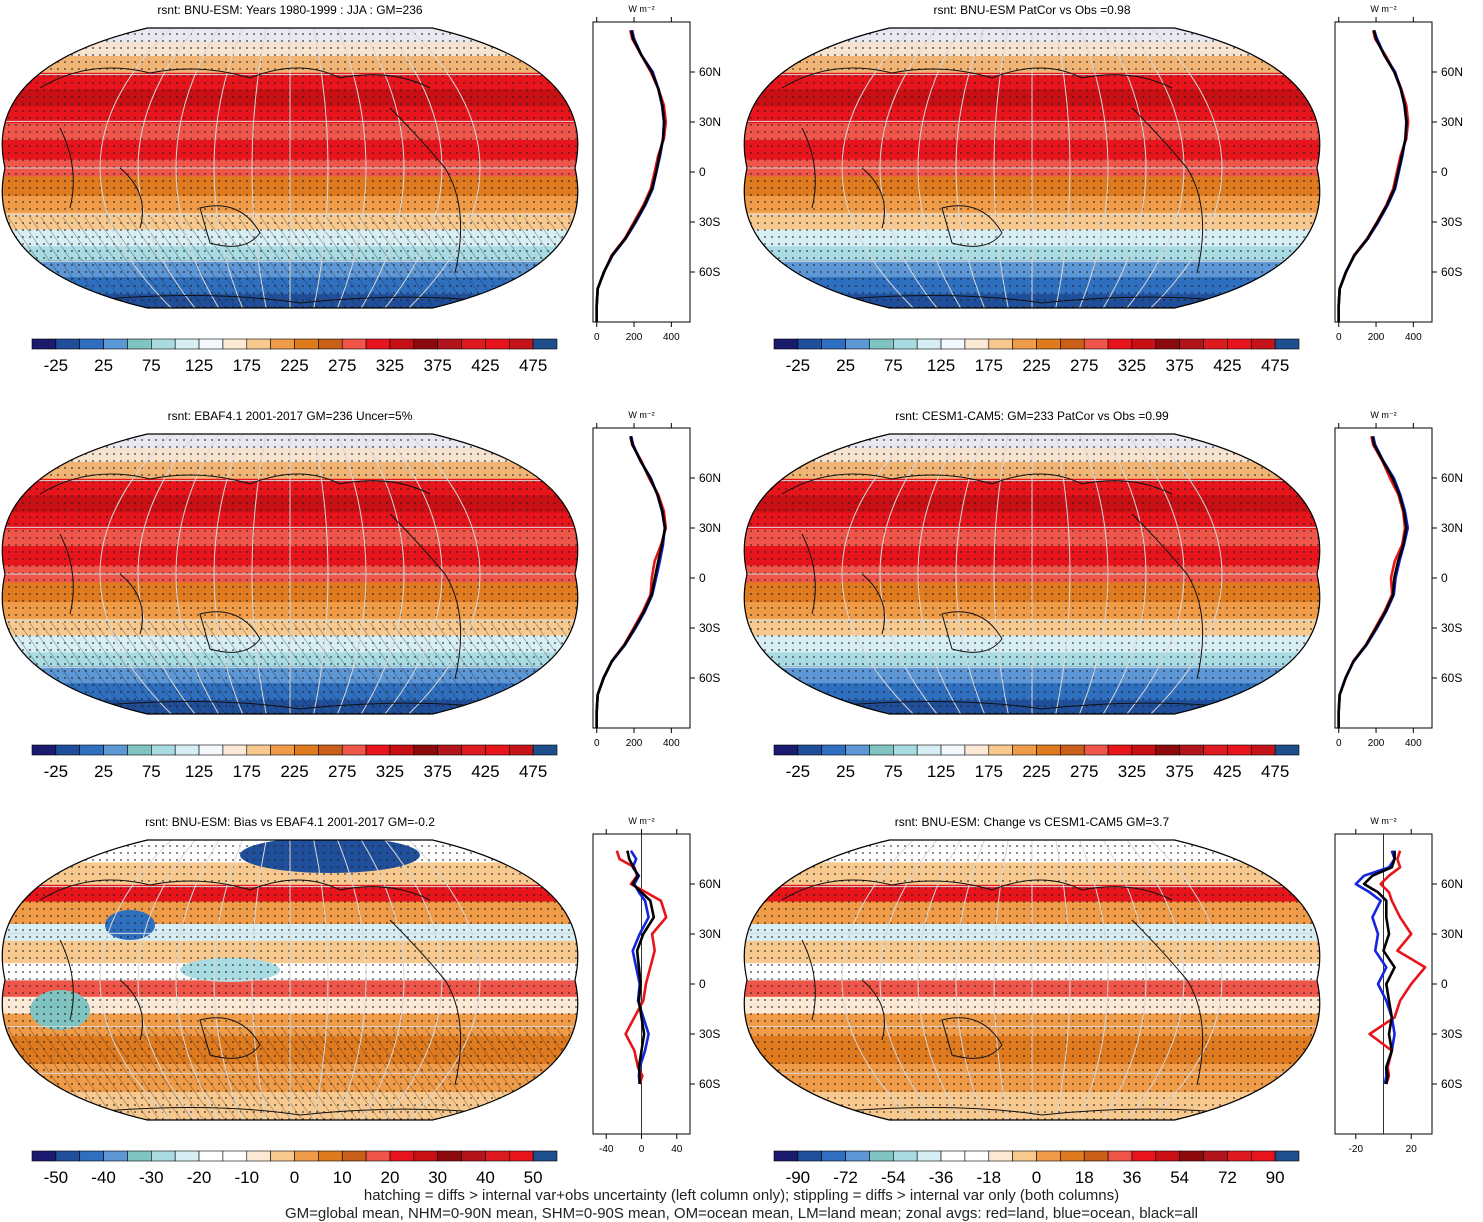 The height and width of the screenshot is (1222, 1483). I want to click on profile-x-tick-label: 400, so click(1413, 743).